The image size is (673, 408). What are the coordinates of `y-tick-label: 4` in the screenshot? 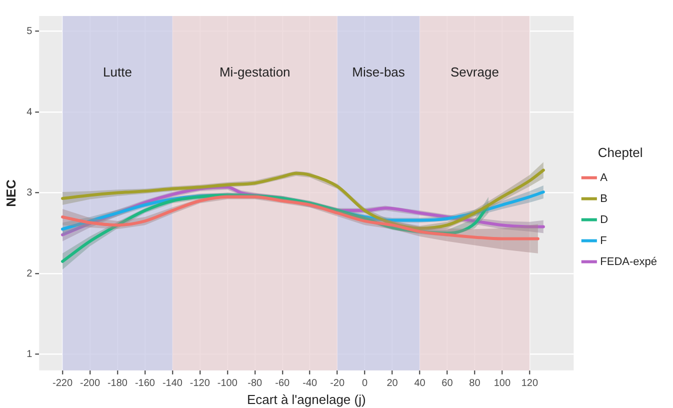 It's located at (29, 112).